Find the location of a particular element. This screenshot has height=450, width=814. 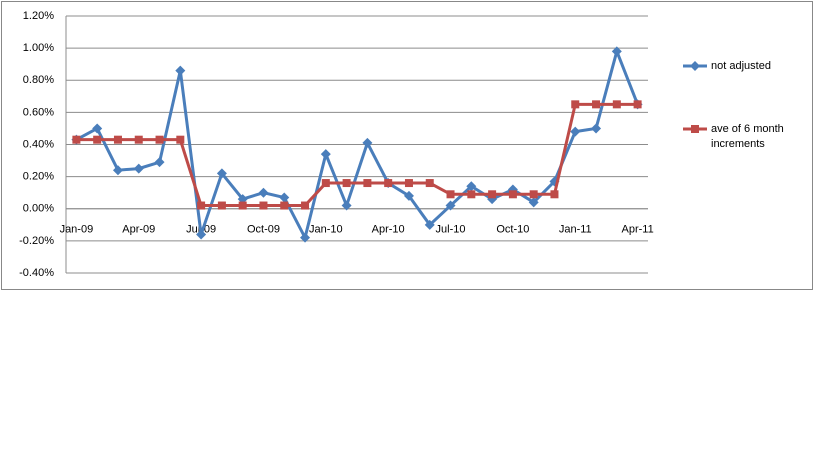

x-tick-label: Jul-10 is located at coordinates (451, 230).